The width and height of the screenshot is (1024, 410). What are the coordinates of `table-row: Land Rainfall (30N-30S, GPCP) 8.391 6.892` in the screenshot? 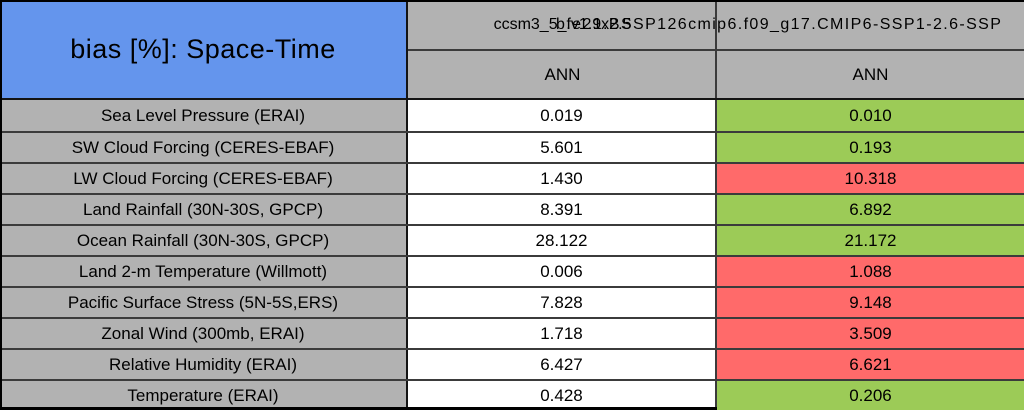 It's located at (512, 208).